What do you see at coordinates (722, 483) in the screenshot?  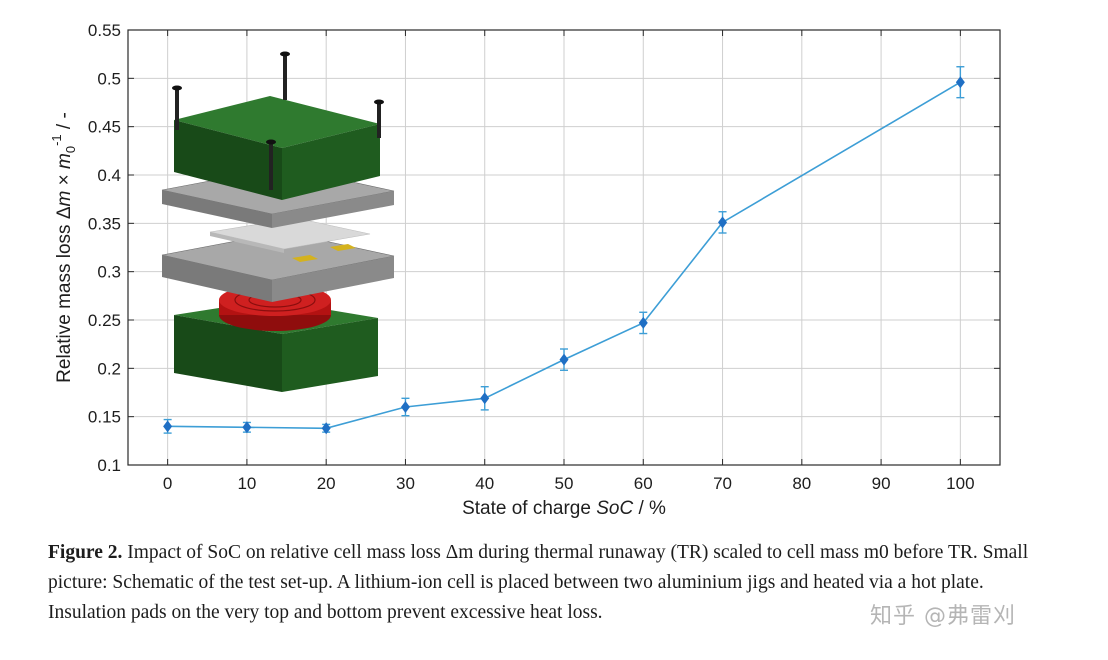 I see `x-tick-label: 70` at bounding box center [722, 483].